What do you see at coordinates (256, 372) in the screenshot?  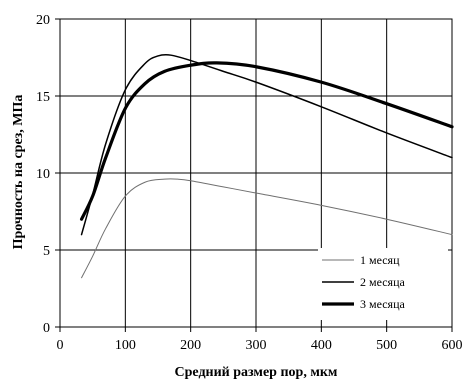 I see `x-axis-label: Средний размер пор, мкм` at bounding box center [256, 372].